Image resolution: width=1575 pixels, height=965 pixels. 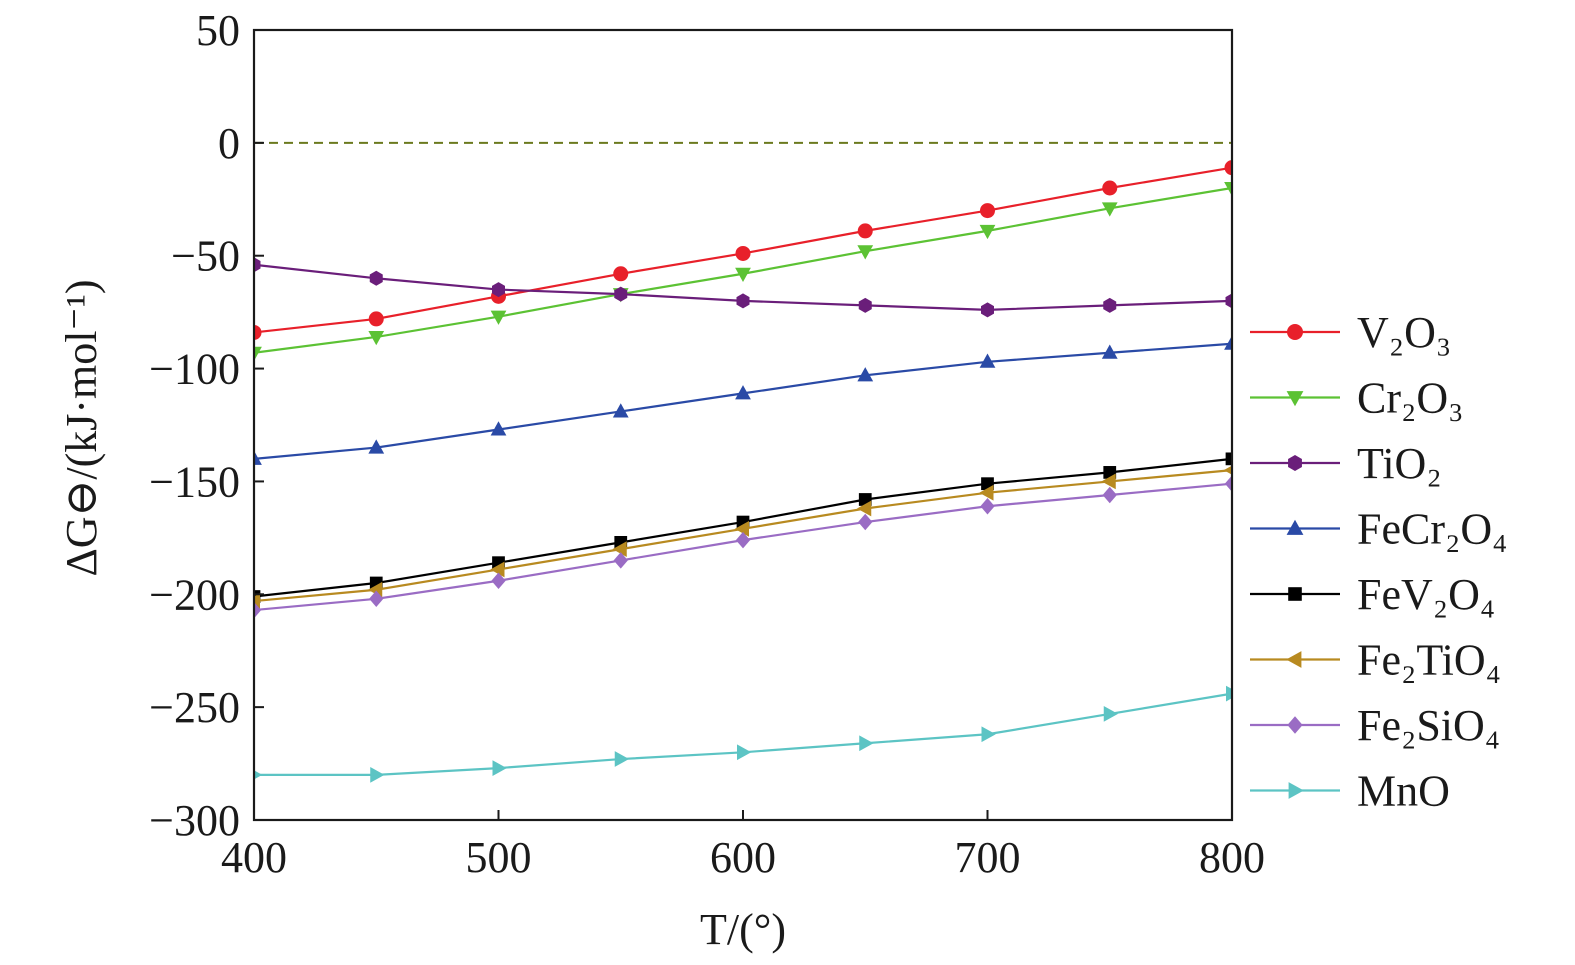 I want to click on y-tick-label: 0, so click(x=229, y=143).